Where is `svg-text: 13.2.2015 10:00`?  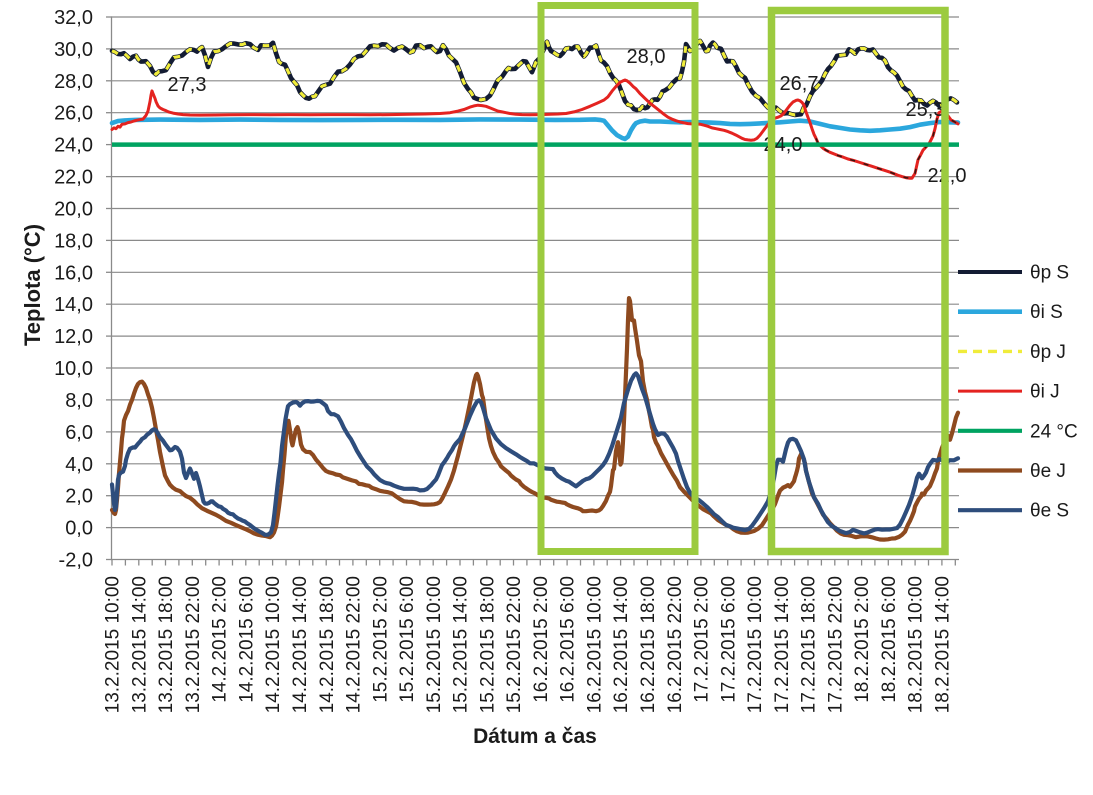 svg-text: 13.2.2015 10:00 is located at coordinates (113, 644).